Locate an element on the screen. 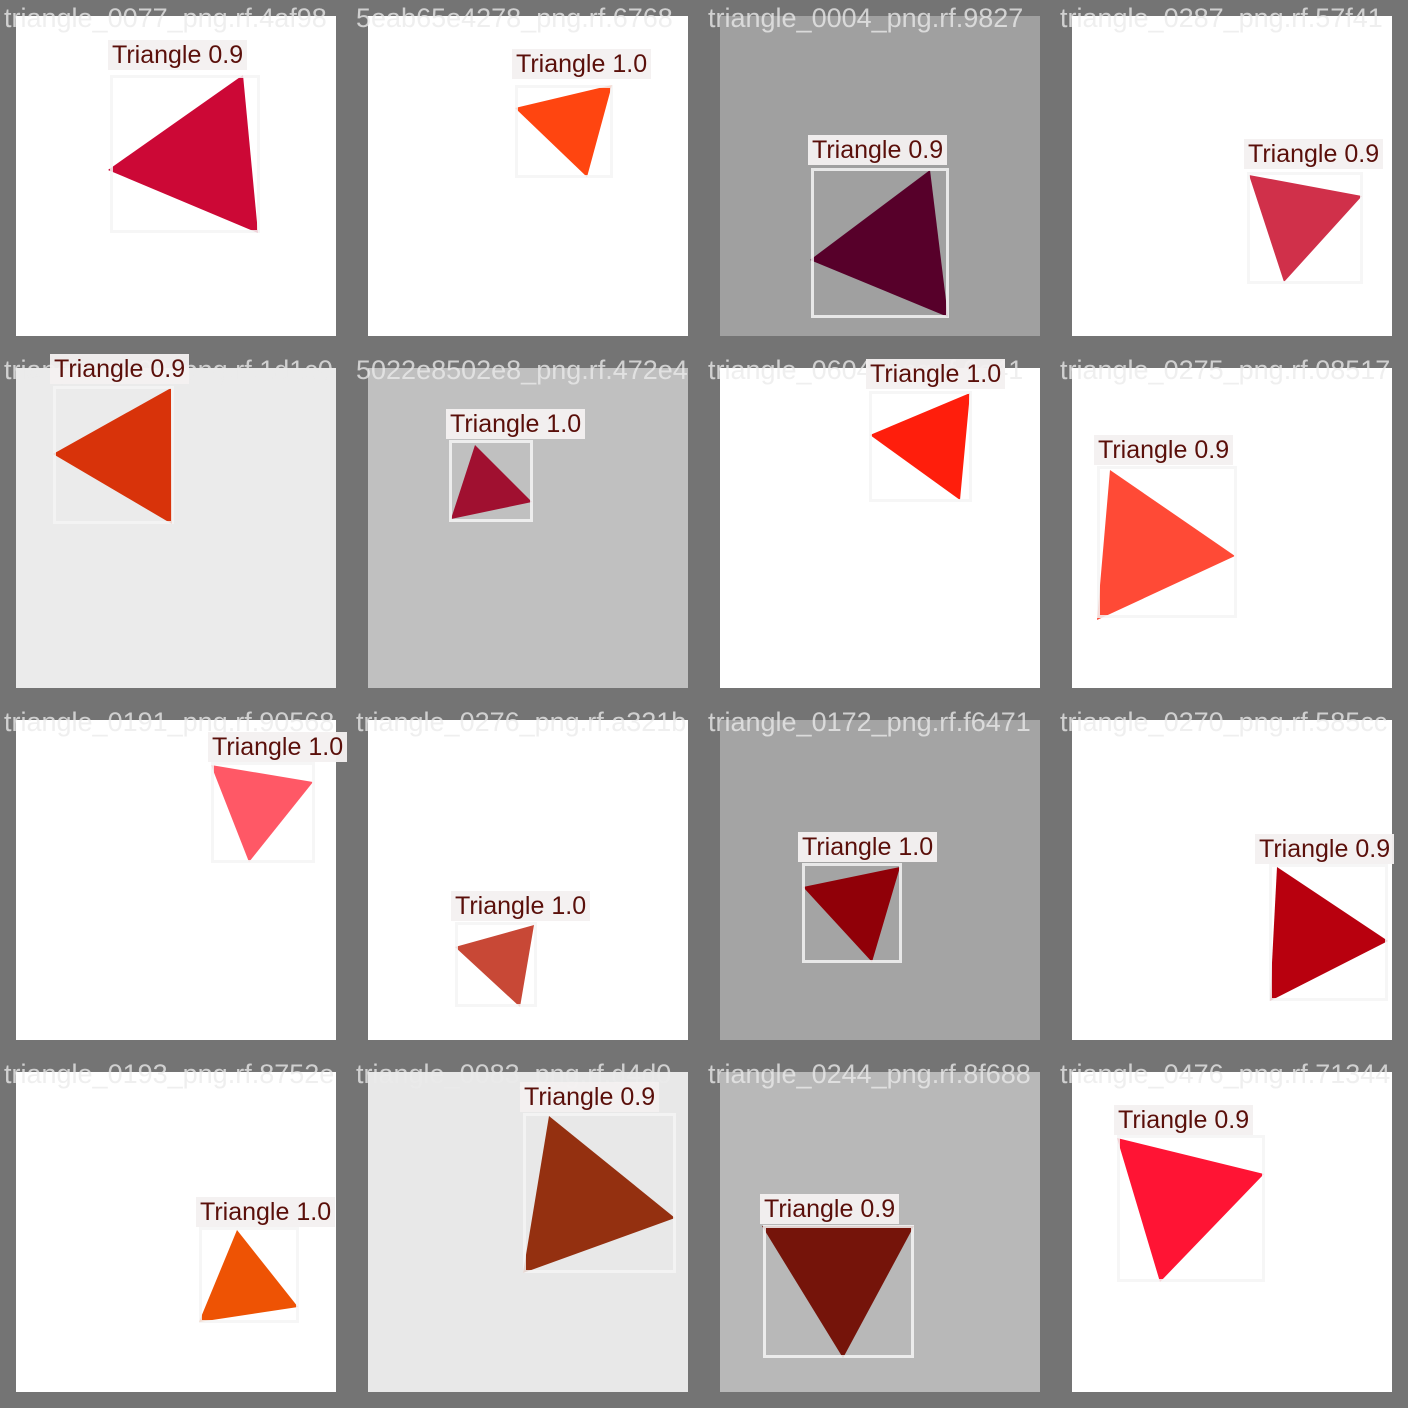 The image size is (1408, 1408). image-tile-9: triangle_0191_png.rf.90568 Triangle 1.0 is located at coordinates (176, 880).